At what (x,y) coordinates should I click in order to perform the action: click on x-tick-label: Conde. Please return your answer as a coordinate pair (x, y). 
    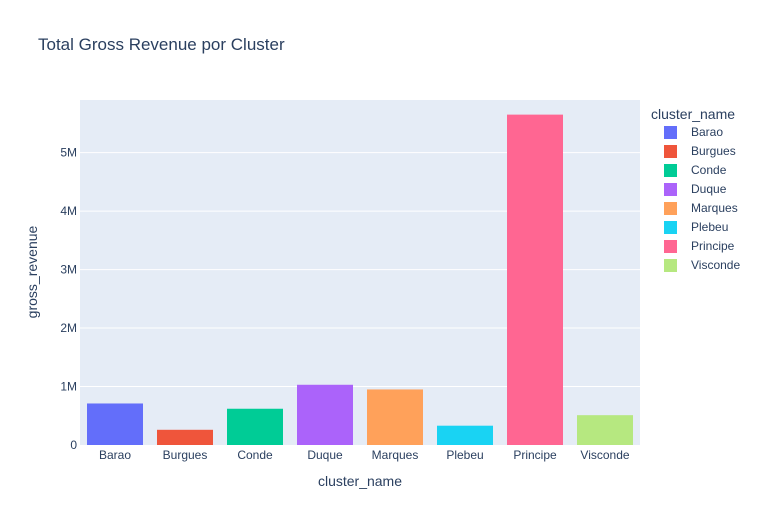
    Looking at the image, I should click on (255, 455).